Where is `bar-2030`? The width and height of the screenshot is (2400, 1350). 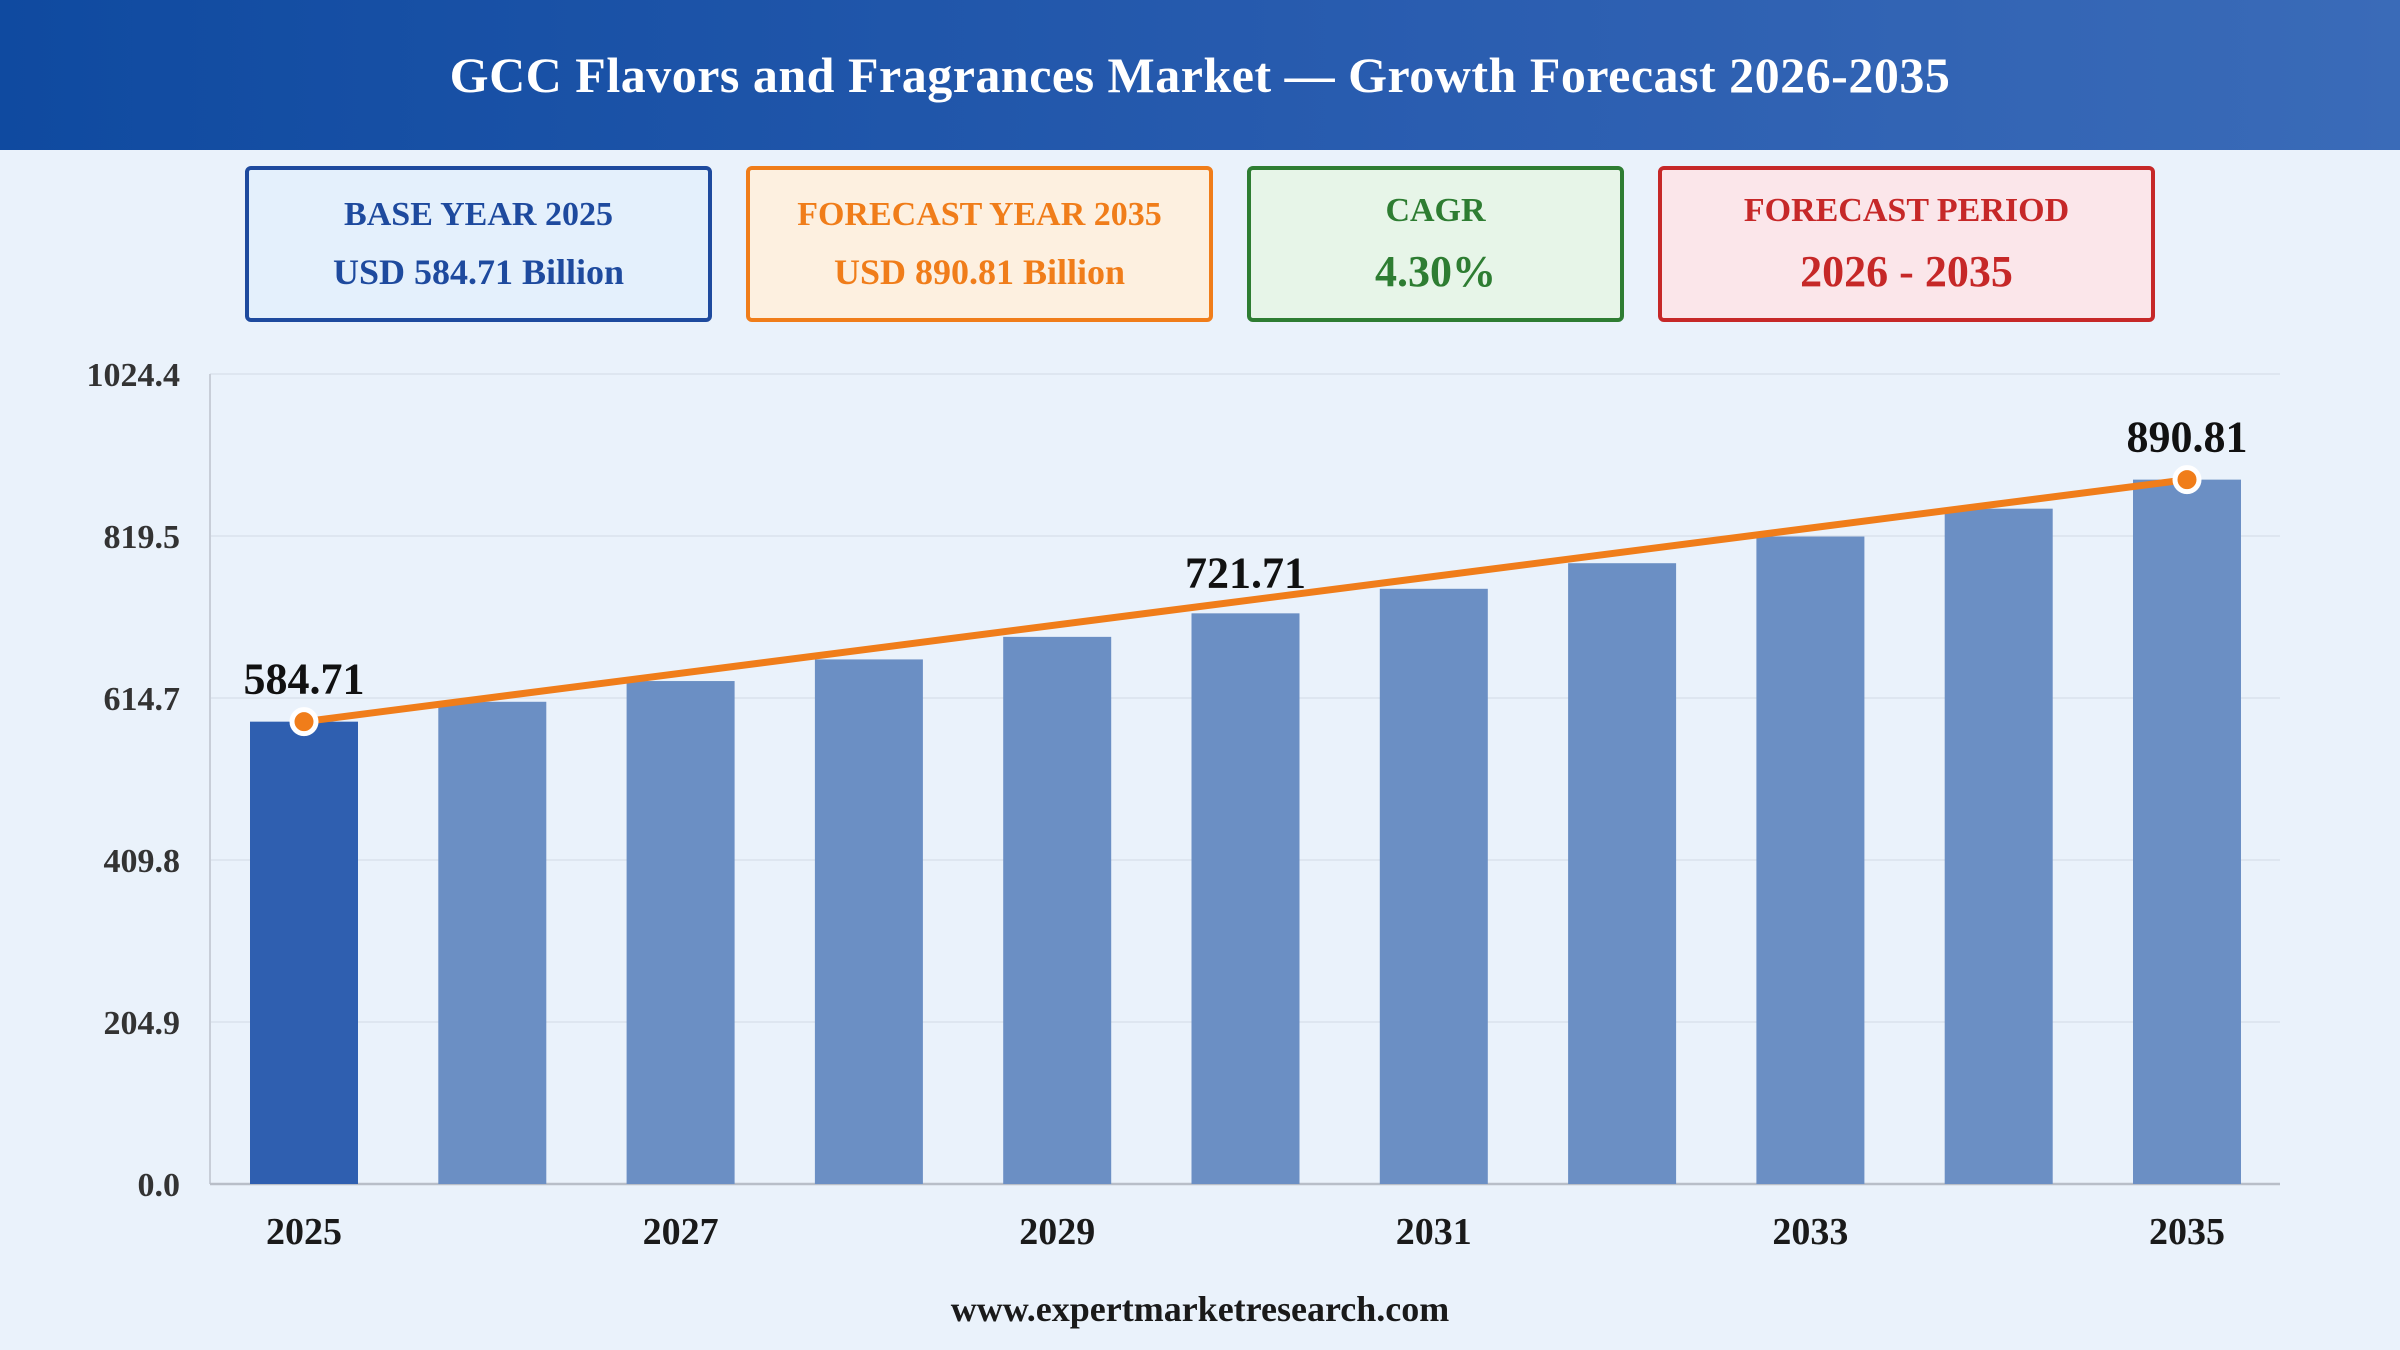 bar-2030 is located at coordinates (1245, 898).